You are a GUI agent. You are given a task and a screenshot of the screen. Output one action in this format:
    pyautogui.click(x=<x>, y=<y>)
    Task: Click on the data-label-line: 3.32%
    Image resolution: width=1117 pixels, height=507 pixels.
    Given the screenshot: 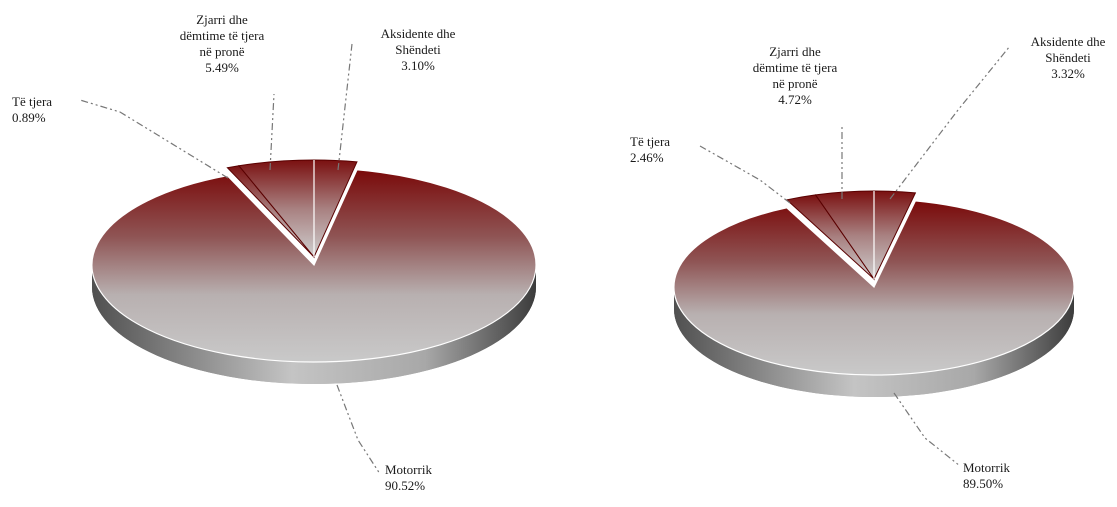 What is the action you would take?
    pyautogui.click(x=1068, y=73)
    